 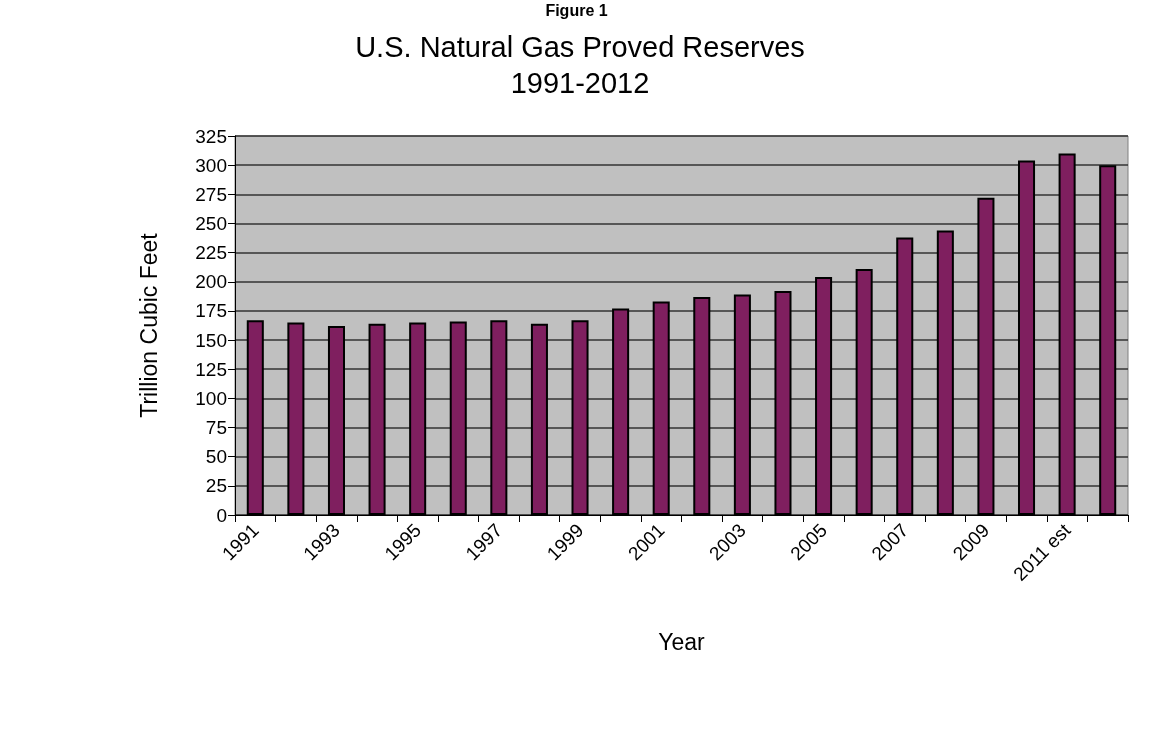 What do you see at coordinates (216, 486) in the screenshot?
I see `y-tick-label: 25` at bounding box center [216, 486].